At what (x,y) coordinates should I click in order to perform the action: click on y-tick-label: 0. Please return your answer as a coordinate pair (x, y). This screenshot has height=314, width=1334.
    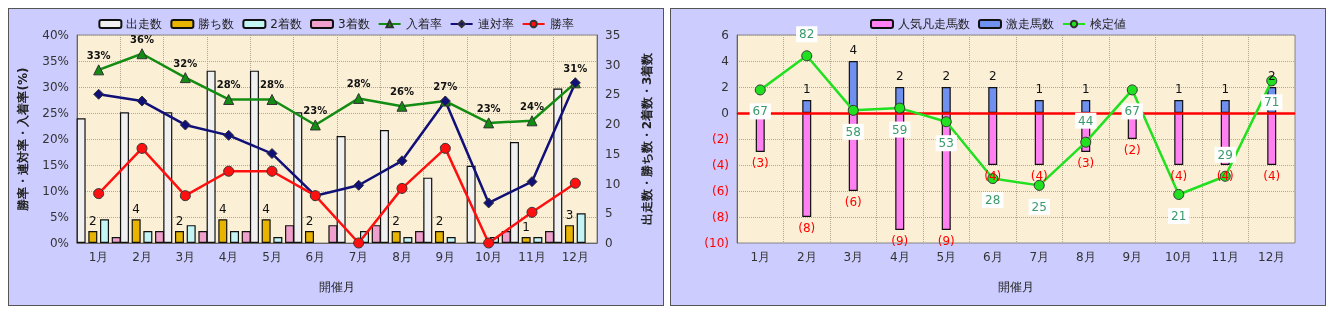
    Looking at the image, I should click on (725, 113).